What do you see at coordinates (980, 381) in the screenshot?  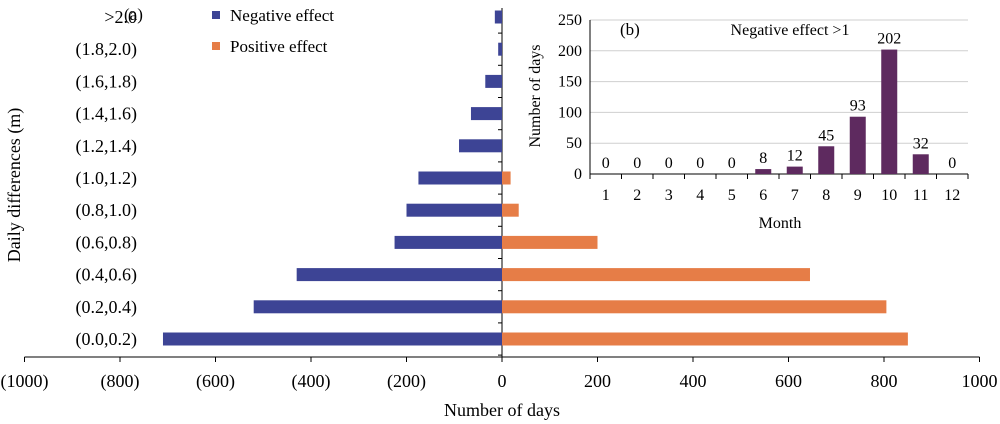 I see `x-tick-label: 1000` at bounding box center [980, 381].